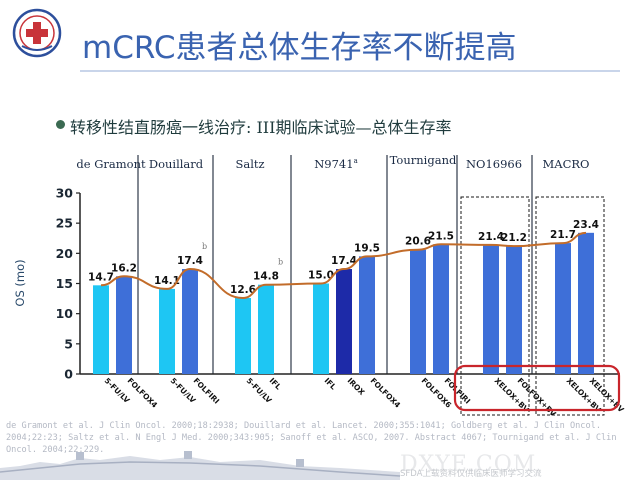 The height and width of the screenshot is (480, 640). Describe the element at coordinates (471, 474) in the screenshot. I see `watermark-caption: SFDA上载资料仅供临床医师学习交流` at that location.